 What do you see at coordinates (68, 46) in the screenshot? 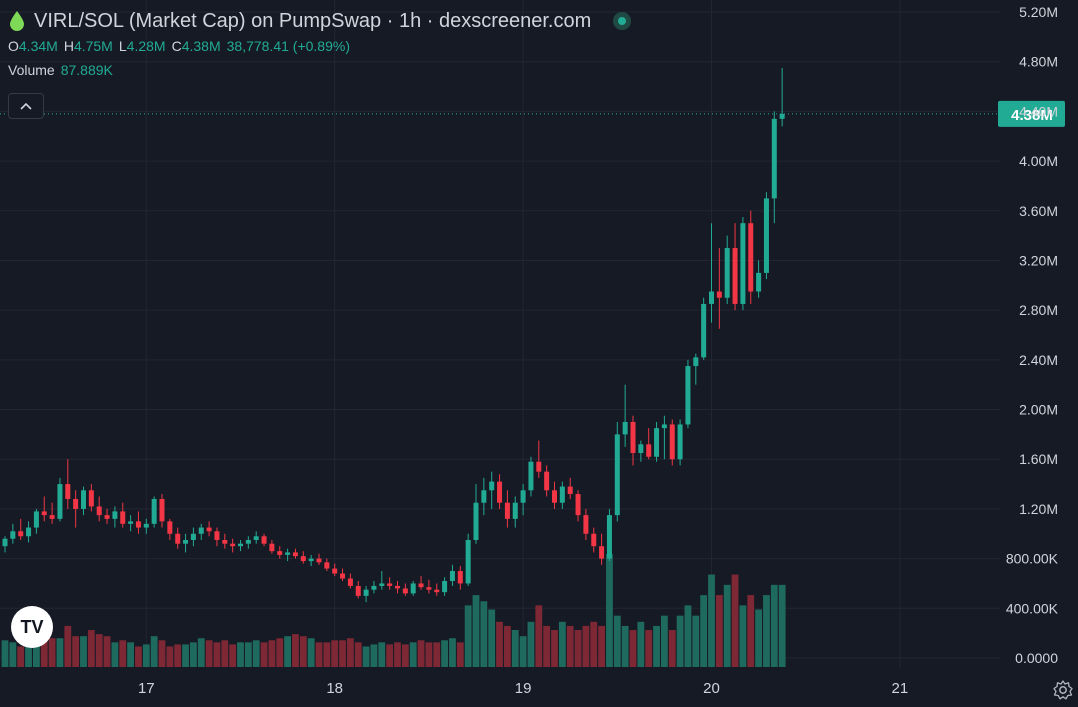
I see `high-label: H` at bounding box center [68, 46].